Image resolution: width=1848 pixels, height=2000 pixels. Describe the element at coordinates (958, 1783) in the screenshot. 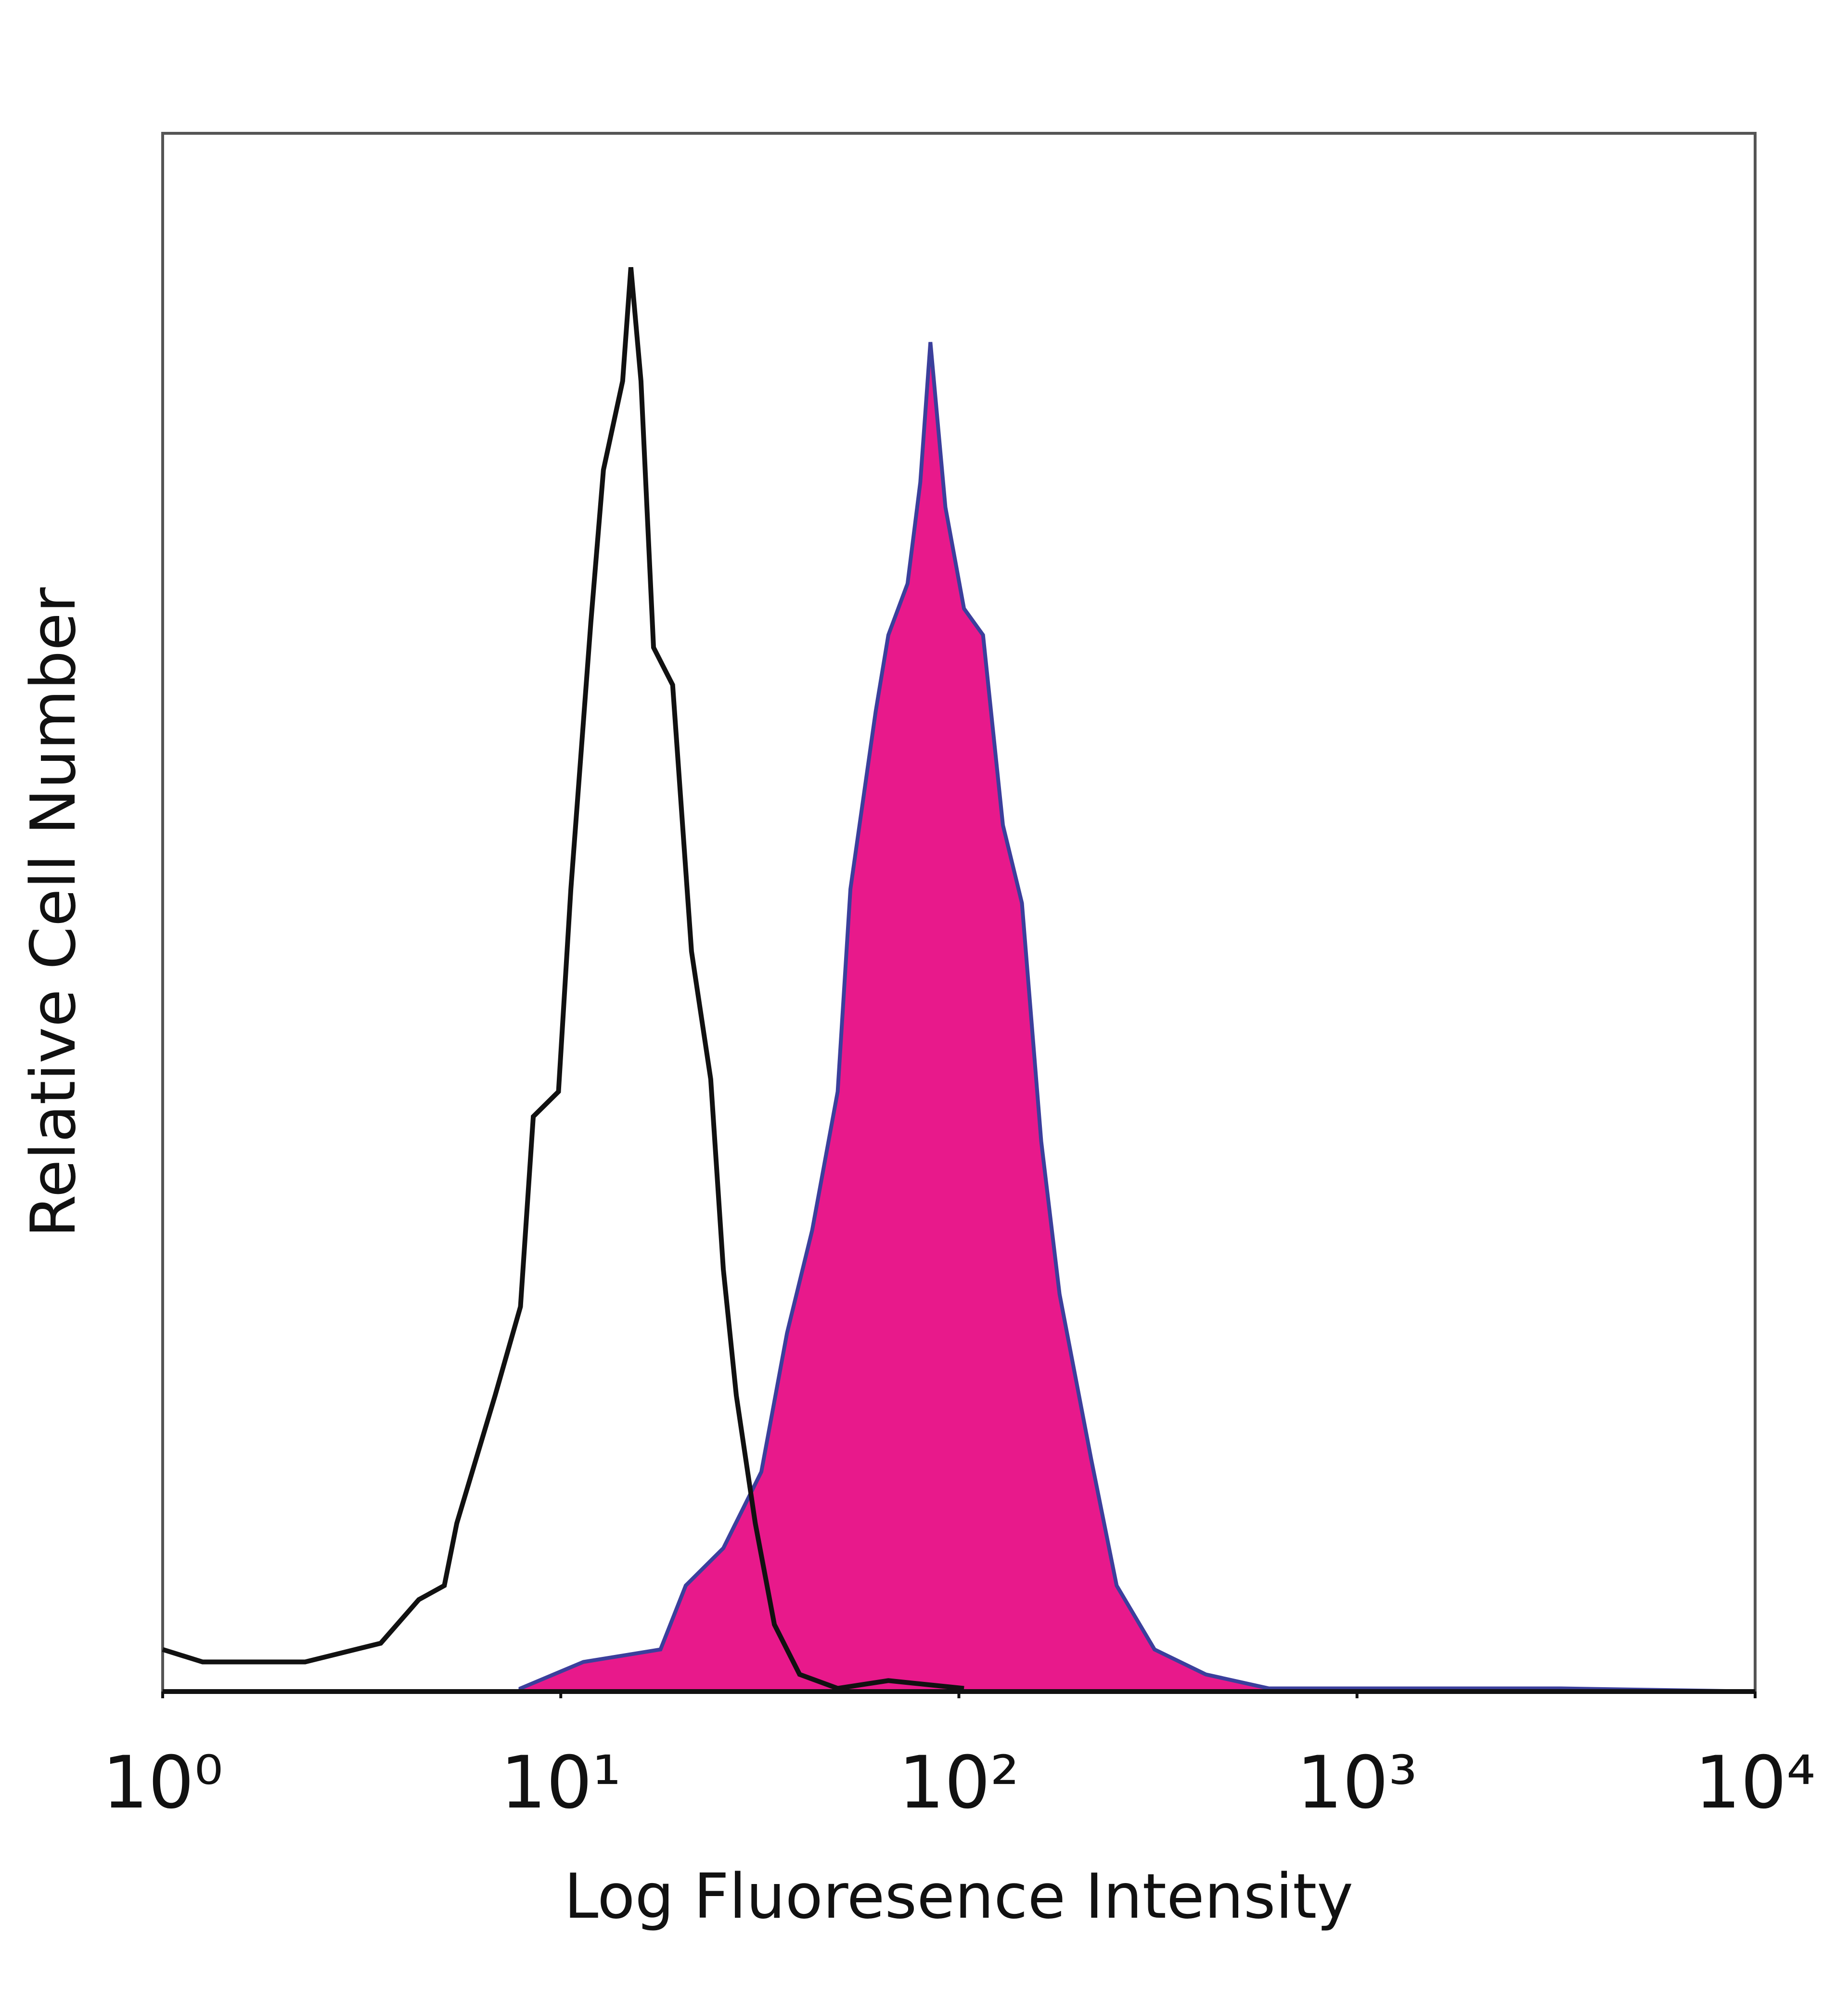

I see `x-tick-label: 10²` at that location.